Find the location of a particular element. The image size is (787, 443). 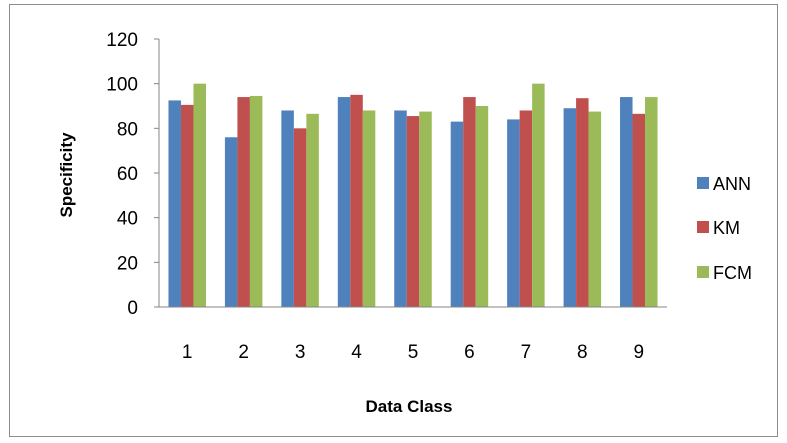

y-tick-label: 120 is located at coordinates (122, 40).